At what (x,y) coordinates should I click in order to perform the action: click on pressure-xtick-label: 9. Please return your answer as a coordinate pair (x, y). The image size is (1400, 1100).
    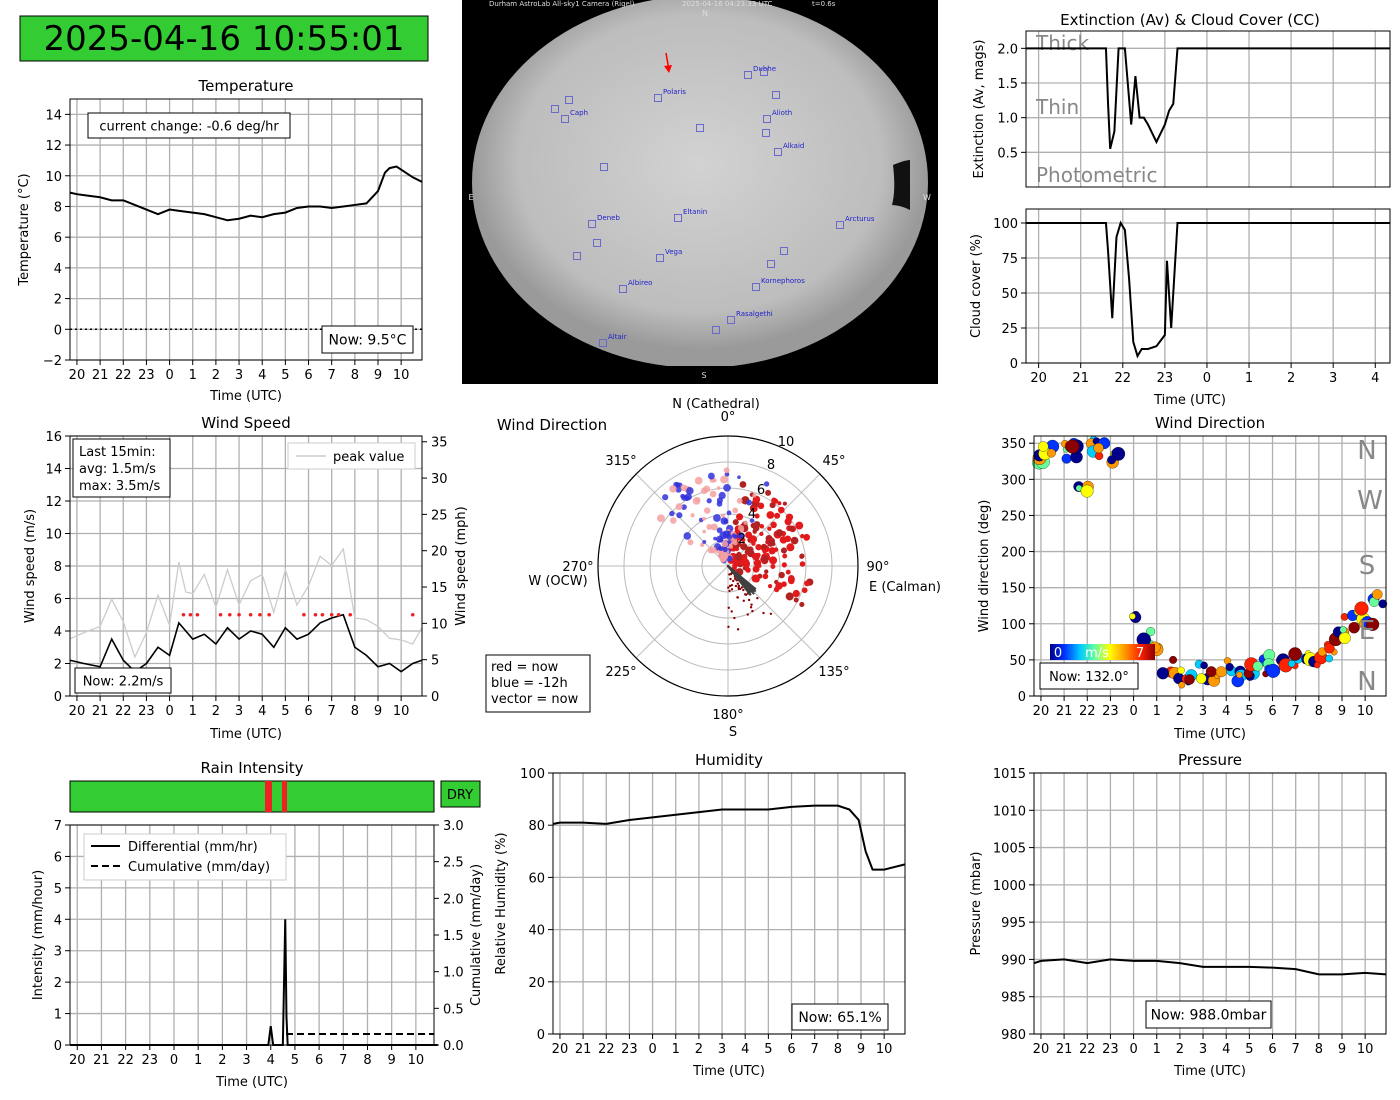
    Looking at the image, I should click on (1342, 1049).